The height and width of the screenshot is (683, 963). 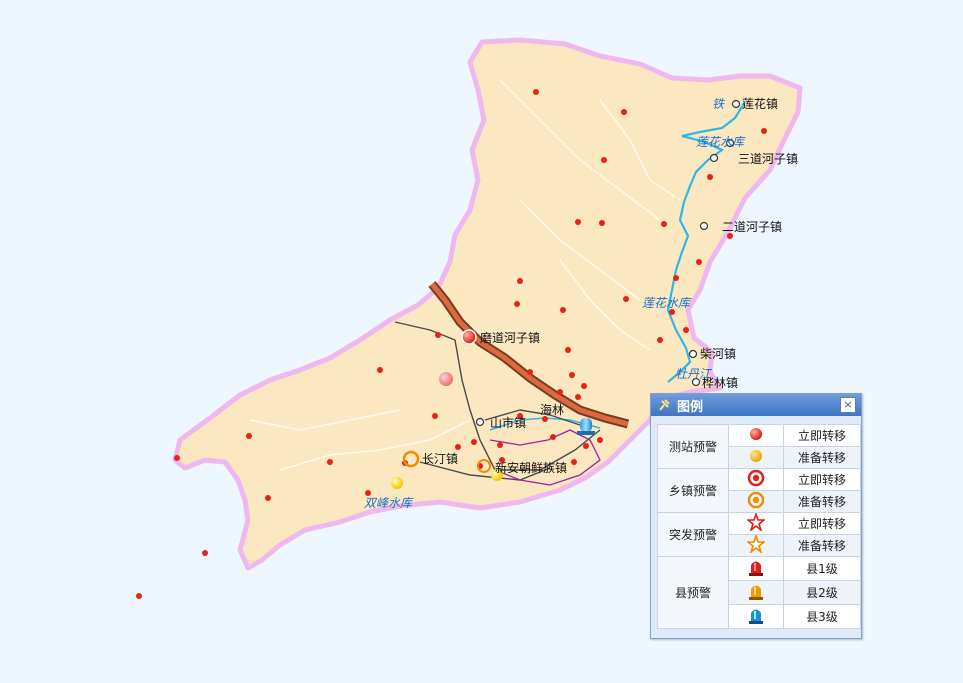 I want to click on close-icon: ×, so click(x=848, y=405).